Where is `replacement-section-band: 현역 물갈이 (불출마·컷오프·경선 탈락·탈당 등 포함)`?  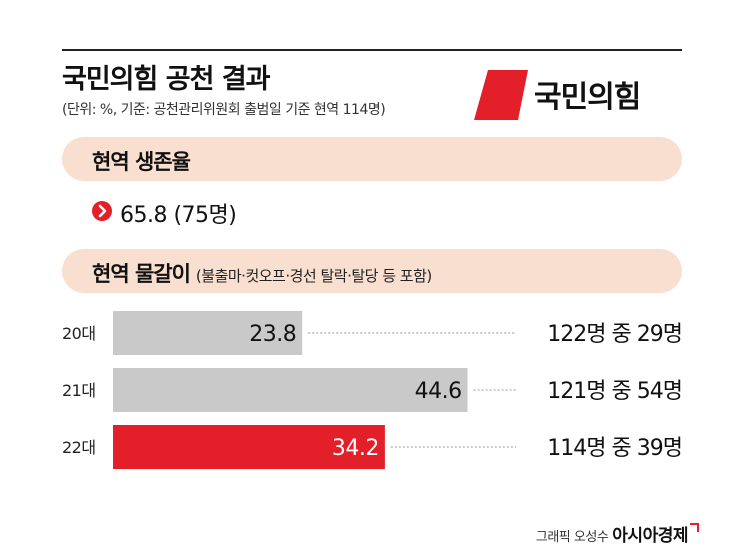 replacement-section-band: 현역 물갈이 (불출마·컷오프·경선 탈락·탈당 등 포함) is located at coordinates (372, 271).